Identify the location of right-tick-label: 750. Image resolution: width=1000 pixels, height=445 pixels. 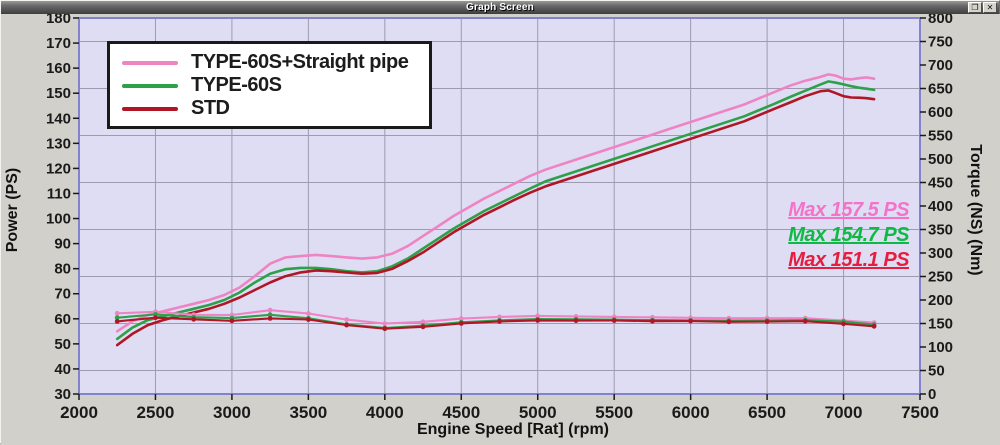
(940, 42).